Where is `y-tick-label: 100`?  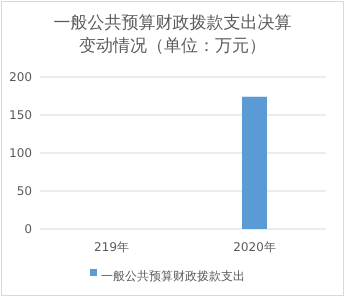 y-tick-label: 100 is located at coordinates (20, 153).